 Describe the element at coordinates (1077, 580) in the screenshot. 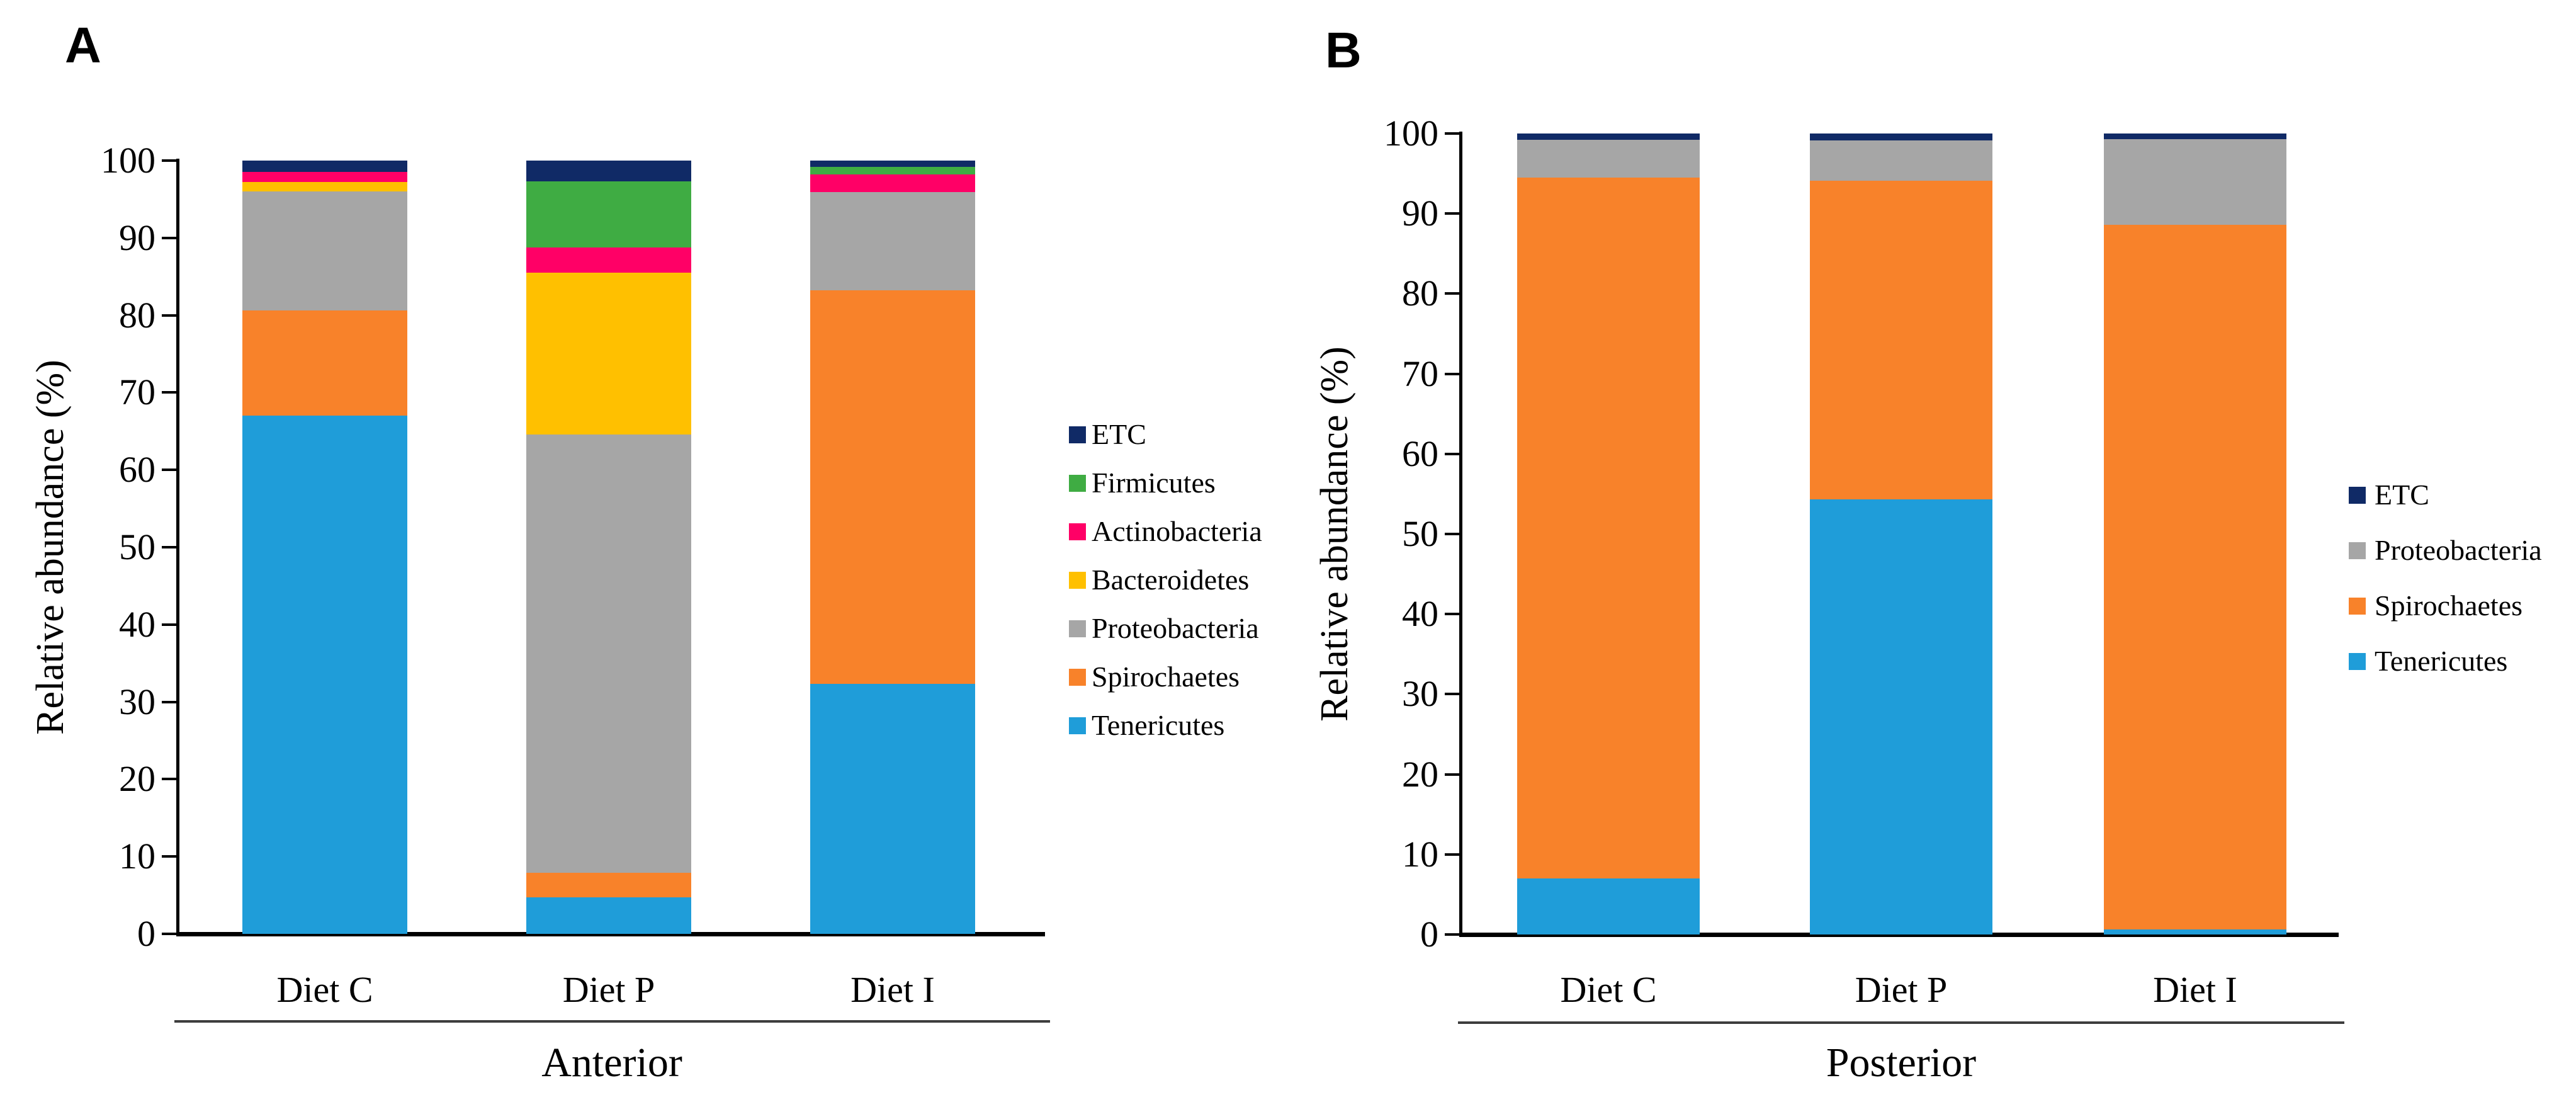

I see `legend-swatch-bacteroidetes` at that location.